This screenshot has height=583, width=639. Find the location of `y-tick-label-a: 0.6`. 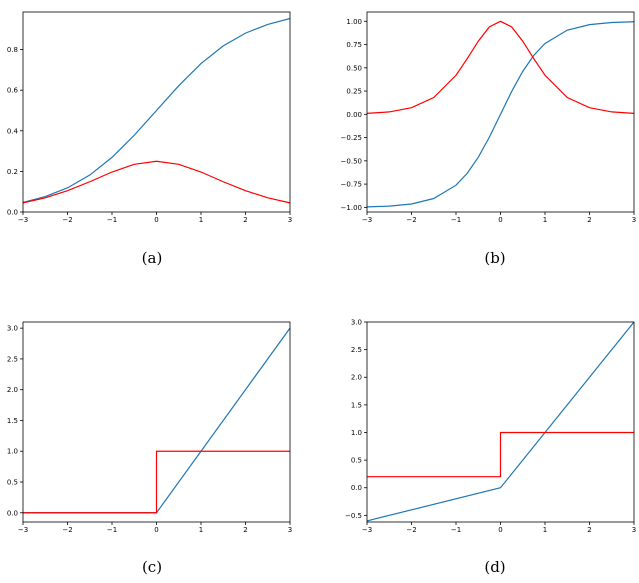

y-tick-label-a: 0.6 is located at coordinates (13, 91).